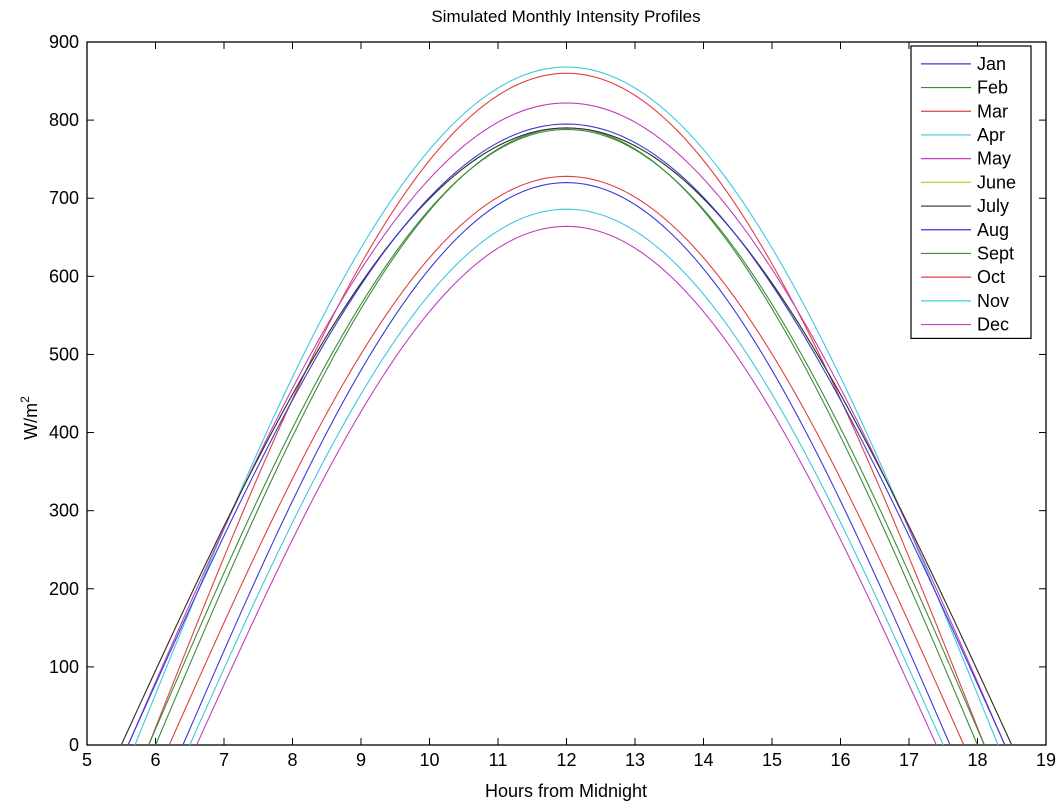  What do you see at coordinates (909, 760) in the screenshot?
I see `x-tick-label: 17` at bounding box center [909, 760].